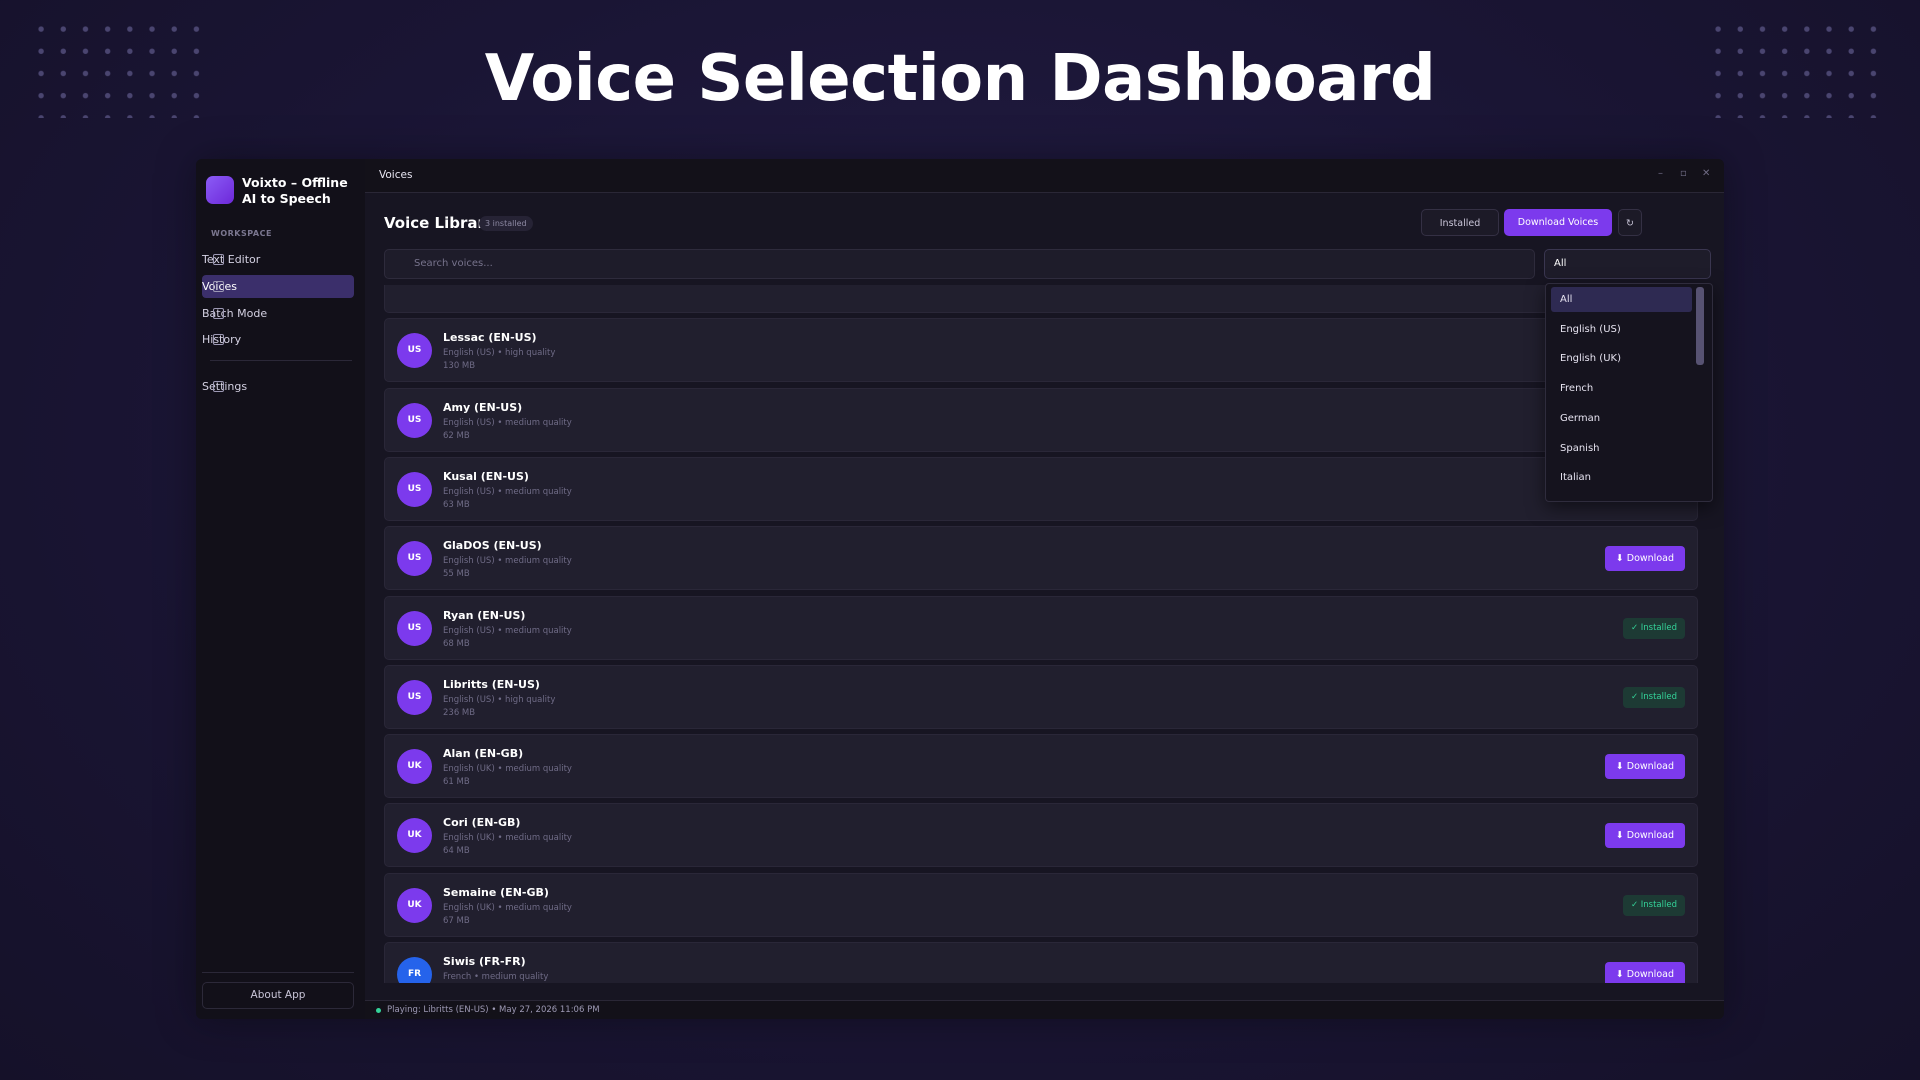 The width and height of the screenshot is (1920, 1080). Describe the element at coordinates (456, 574) in the screenshot. I see `voice-size: 55 MB` at that location.